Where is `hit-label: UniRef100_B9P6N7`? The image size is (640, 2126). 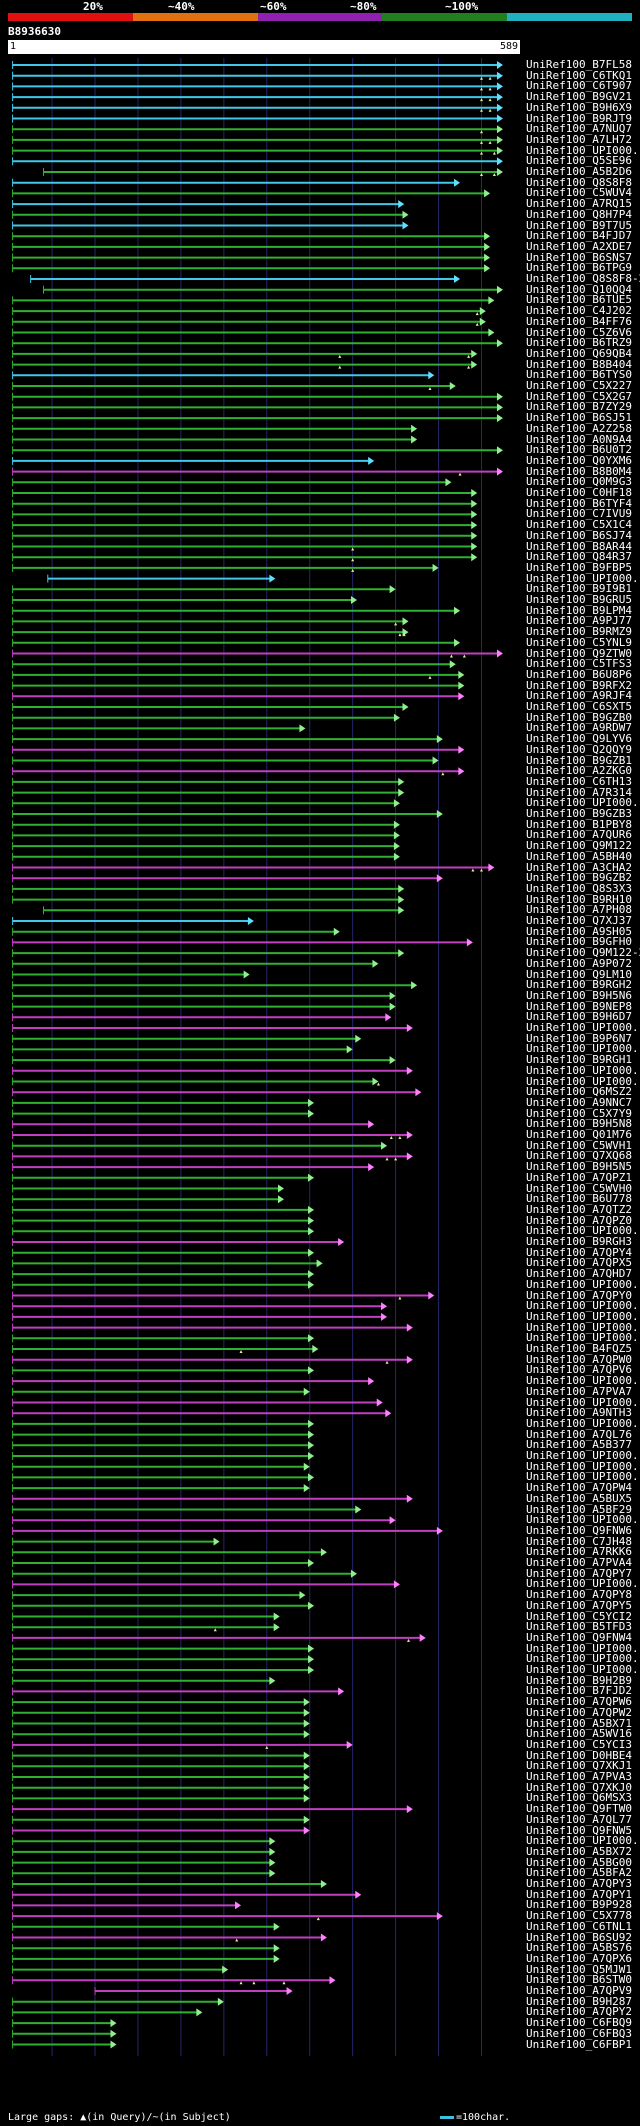 hit-label: UniRef100_B9P6N7 is located at coordinates (579, 1038).